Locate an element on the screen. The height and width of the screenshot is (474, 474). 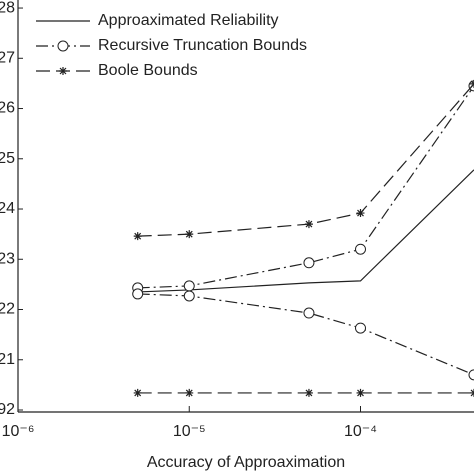
y-tick-label: 23 is located at coordinates (7, 258).